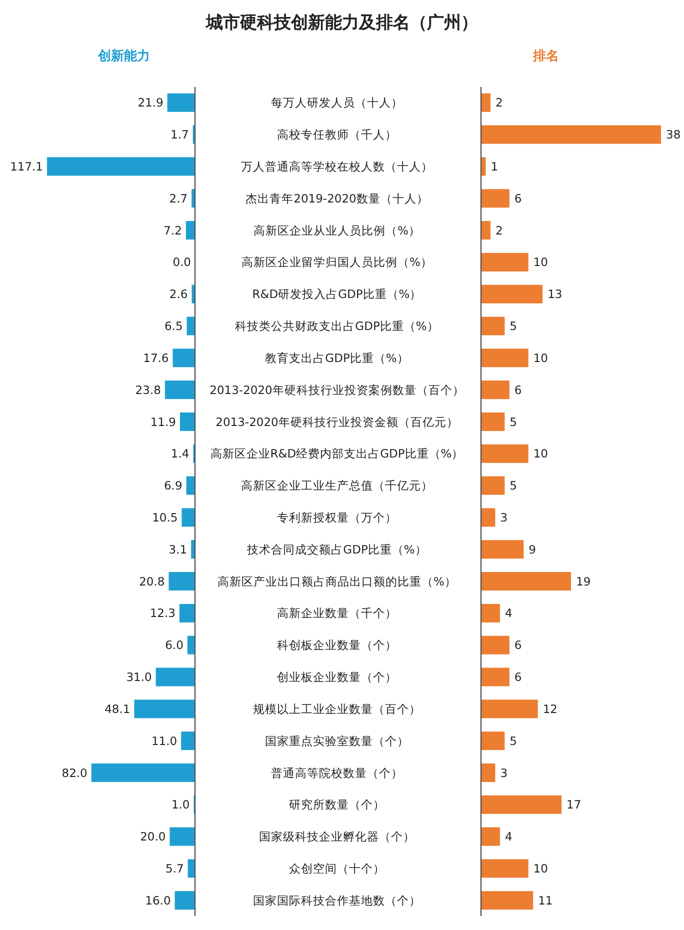 This screenshot has height=930, width=684. What do you see at coordinates (337, 677) in the screenshot?
I see `y-tick-label: 创业板企业数量（个）` at bounding box center [337, 677].